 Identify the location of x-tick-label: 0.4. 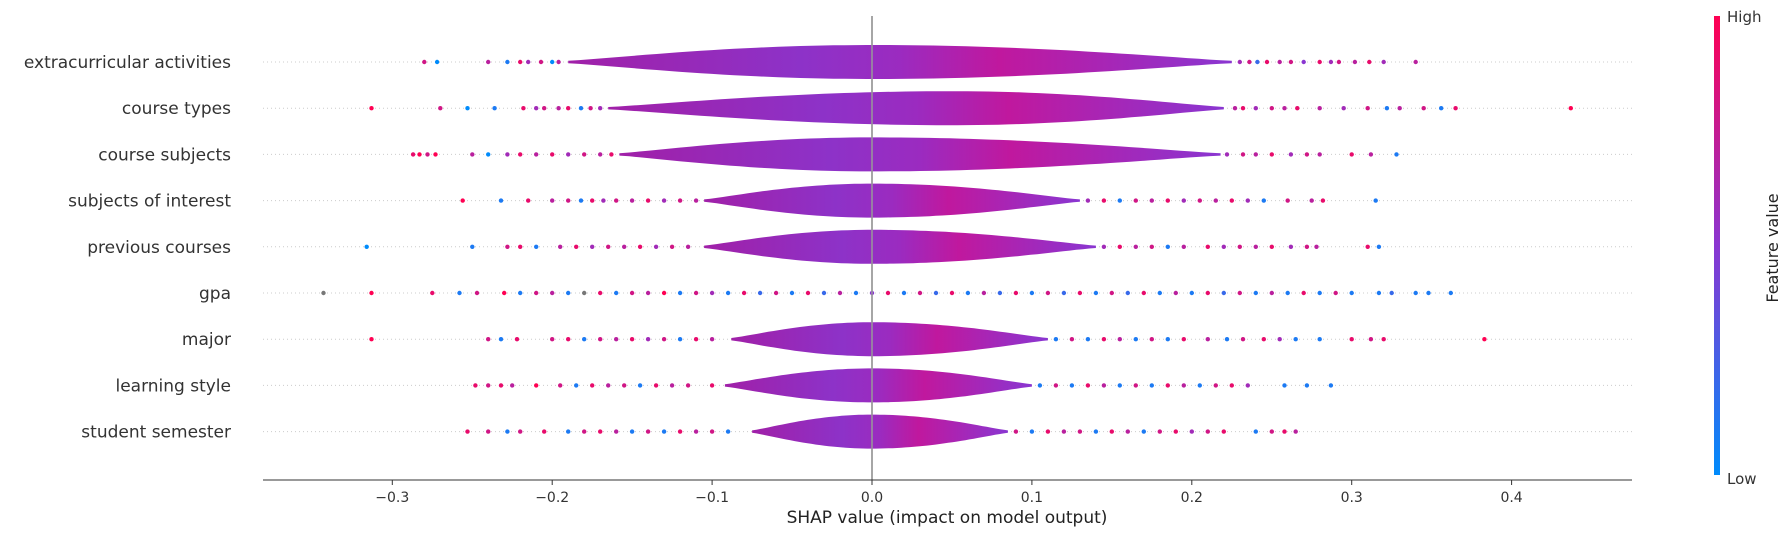
(1511, 498).